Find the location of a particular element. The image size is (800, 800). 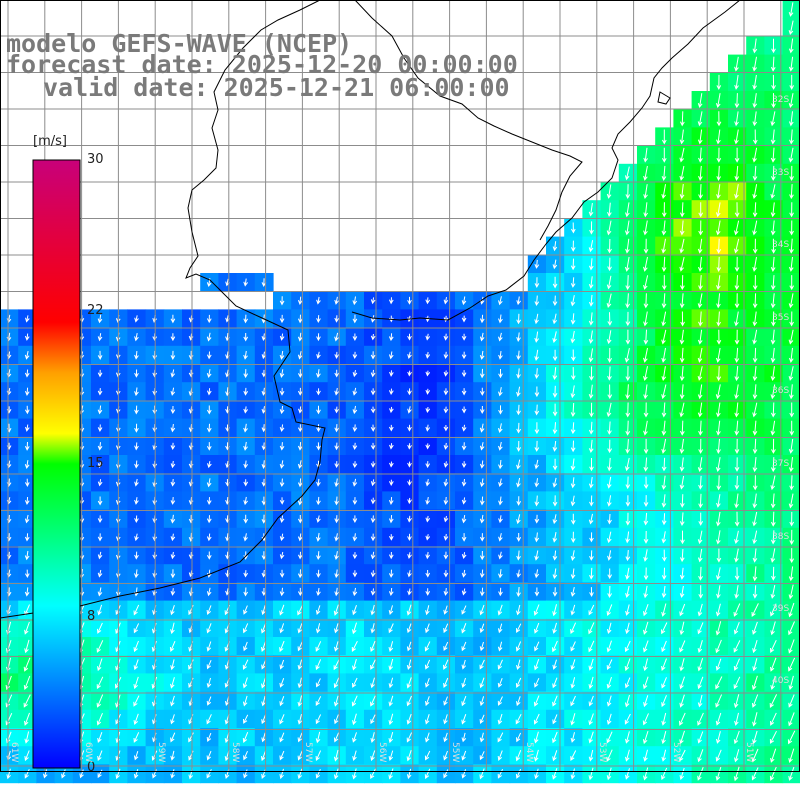

lon-label: 60W is located at coordinates (88, 752).